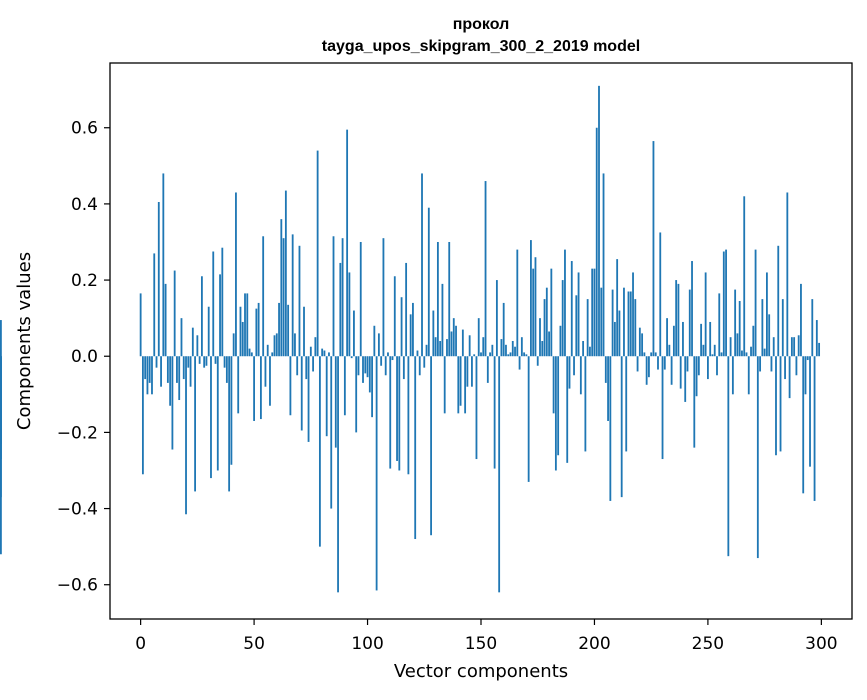  What do you see at coordinates (481, 24) in the screenshot?
I see `chart-title: прокол` at bounding box center [481, 24].